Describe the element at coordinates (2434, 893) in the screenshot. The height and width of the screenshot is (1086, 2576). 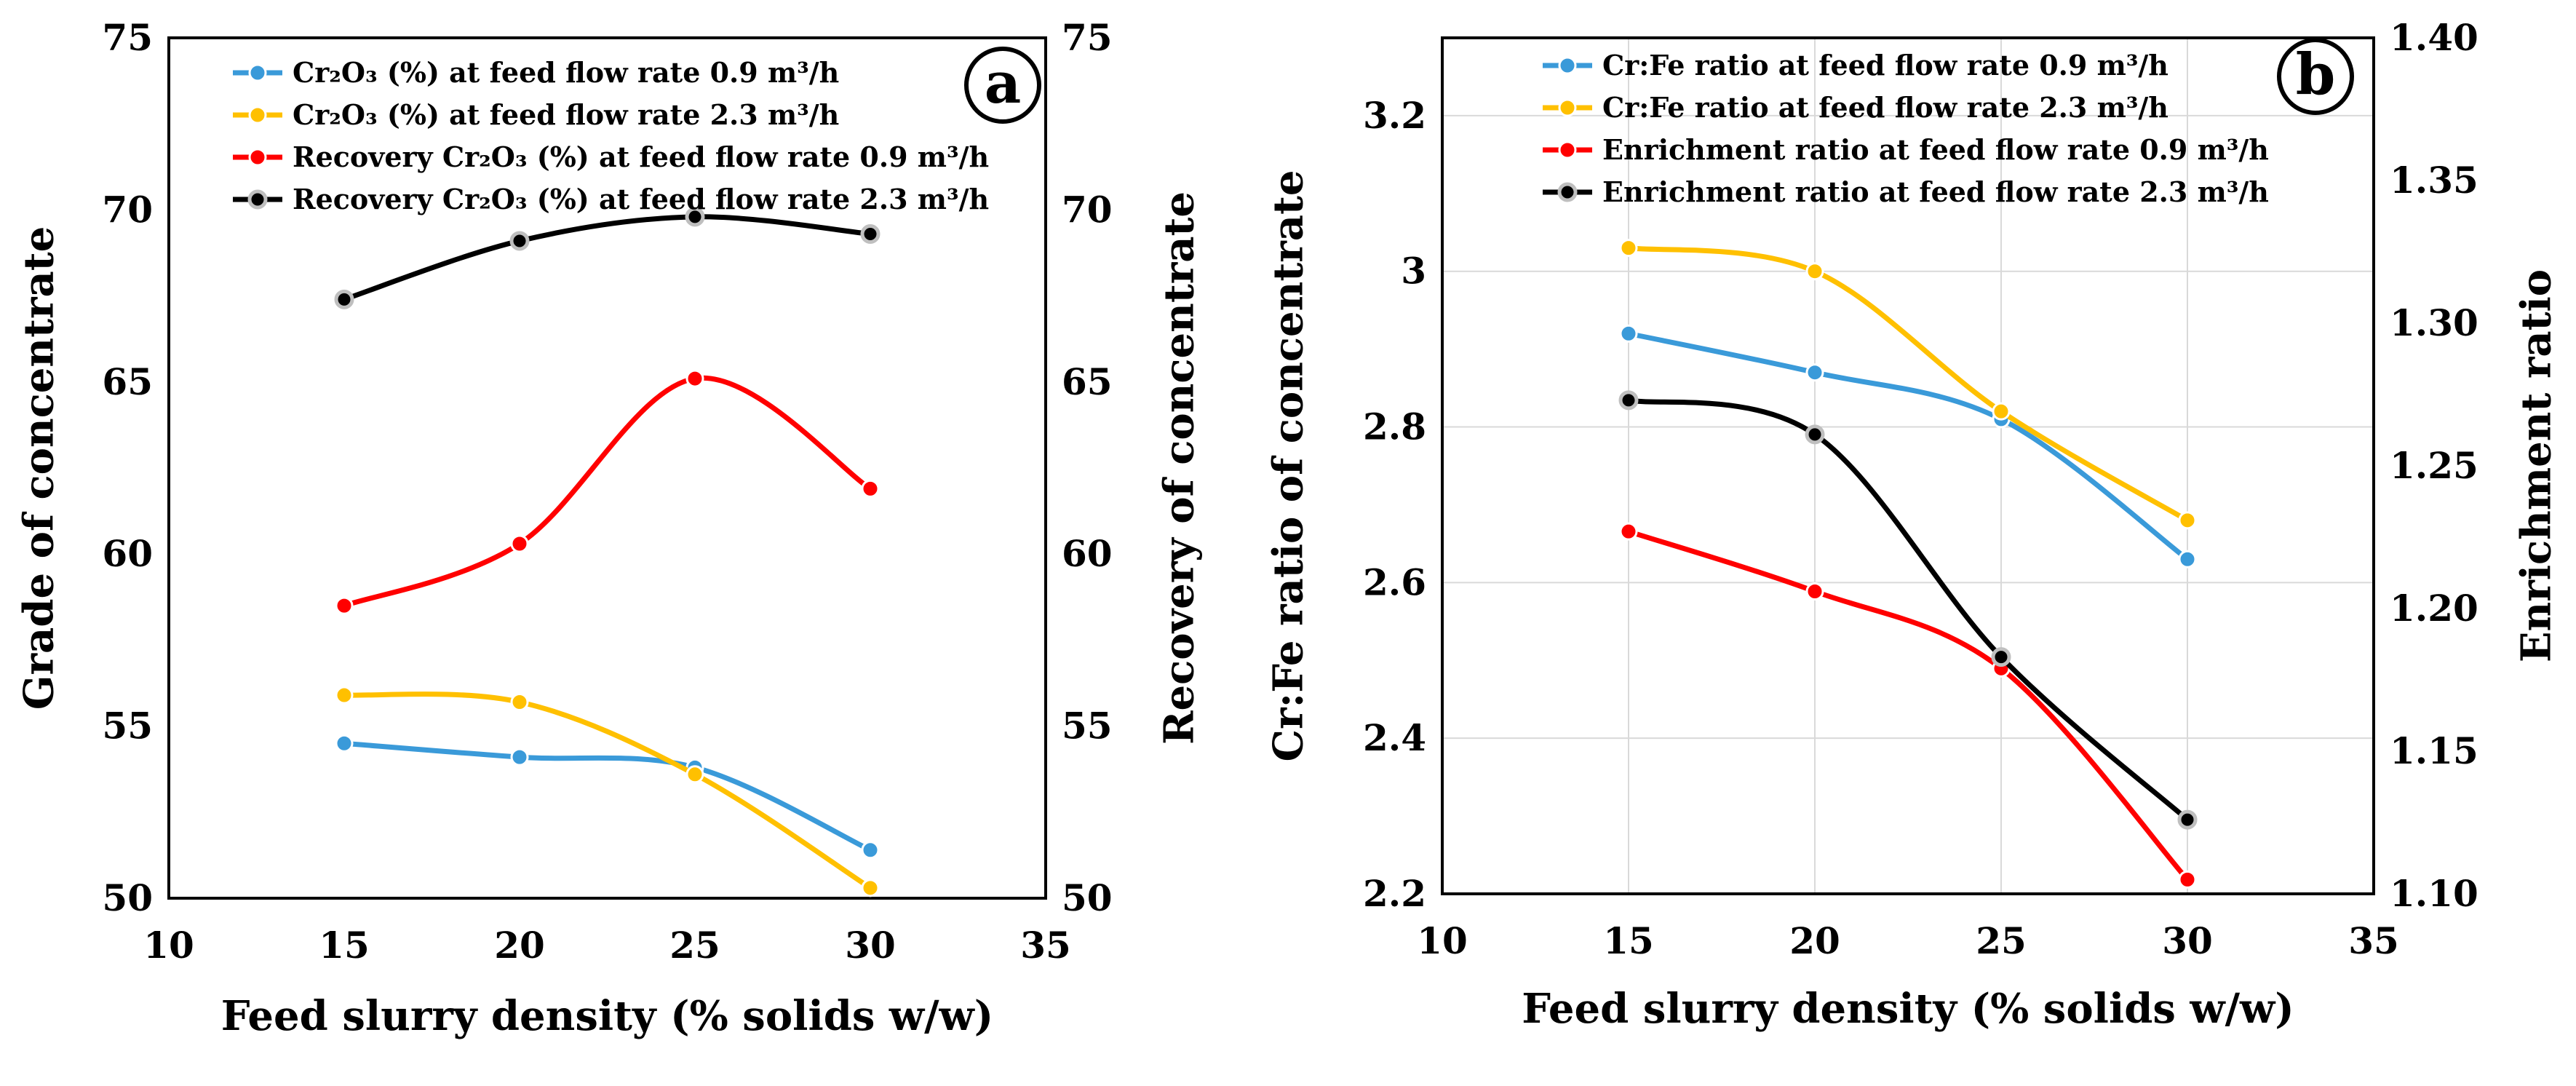
I see `y2-tick-label: 1.10` at that location.